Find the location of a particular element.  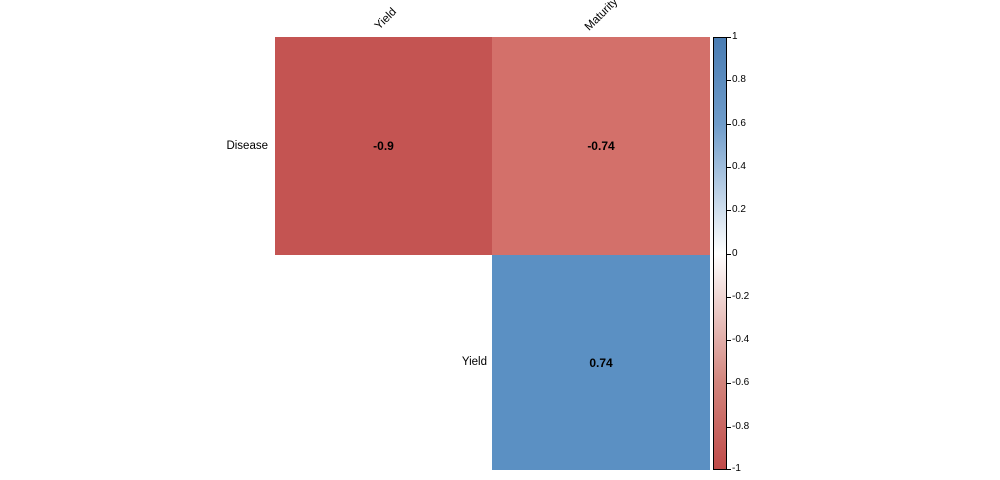

colorbar-tick-label: 0.4 is located at coordinates (739, 166).